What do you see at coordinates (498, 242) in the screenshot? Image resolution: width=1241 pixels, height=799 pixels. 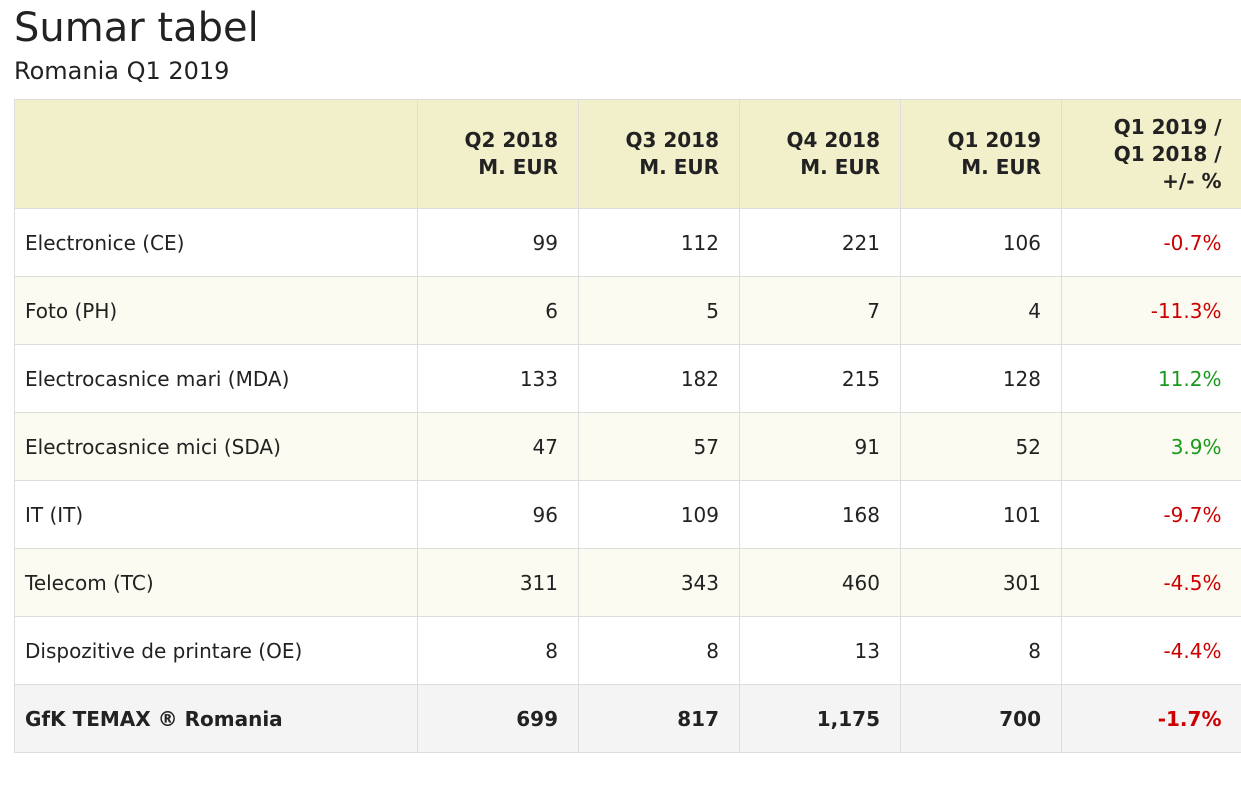 I see `value-cell-q2-2018: 99` at bounding box center [498, 242].